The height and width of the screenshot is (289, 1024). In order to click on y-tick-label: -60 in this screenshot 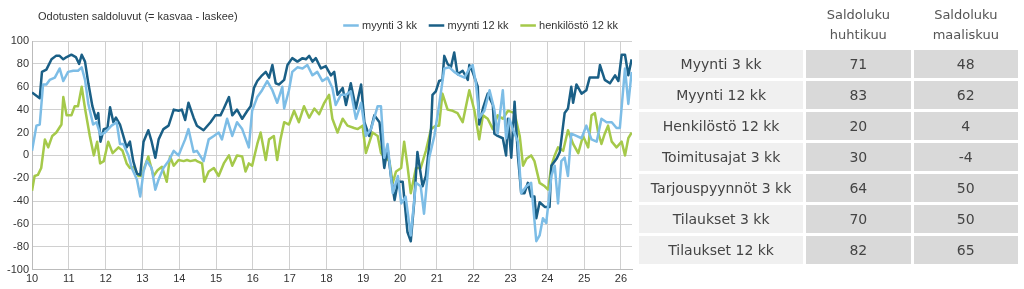, I will do `click(21, 223)`.